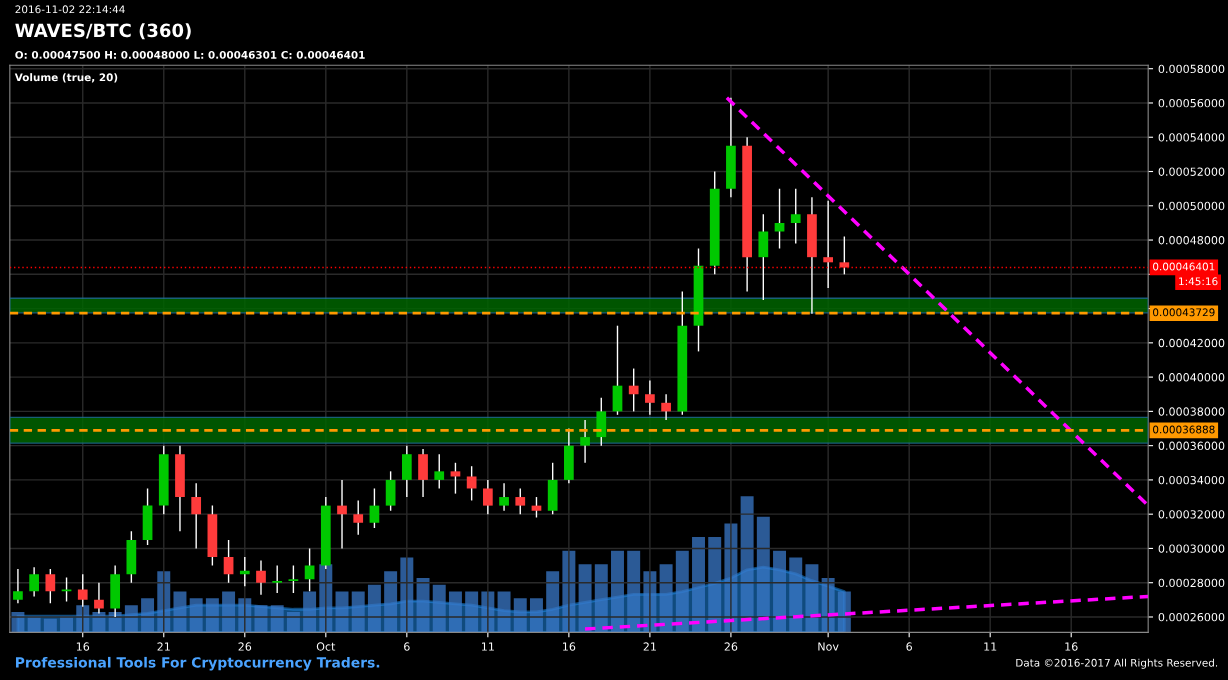 This screenshot has width=1228, height=680. I want to click on y-tick-label: 0.00034000, so click(1191, 480).